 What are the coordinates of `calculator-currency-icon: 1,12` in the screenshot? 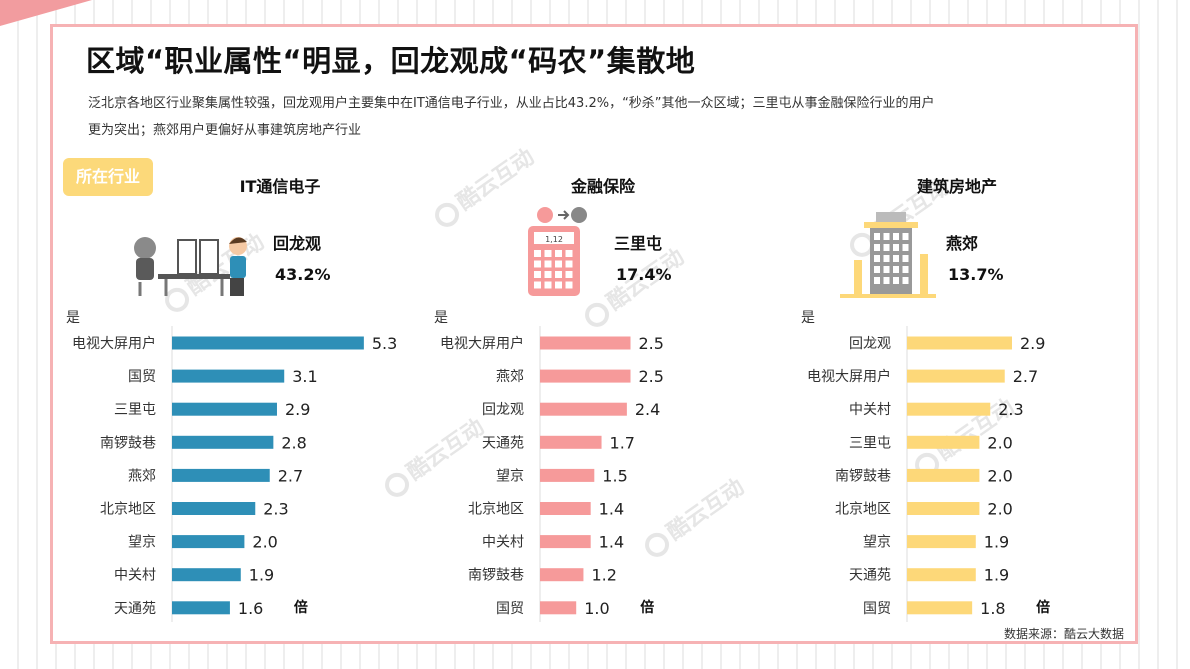 It's located at (557, 251).